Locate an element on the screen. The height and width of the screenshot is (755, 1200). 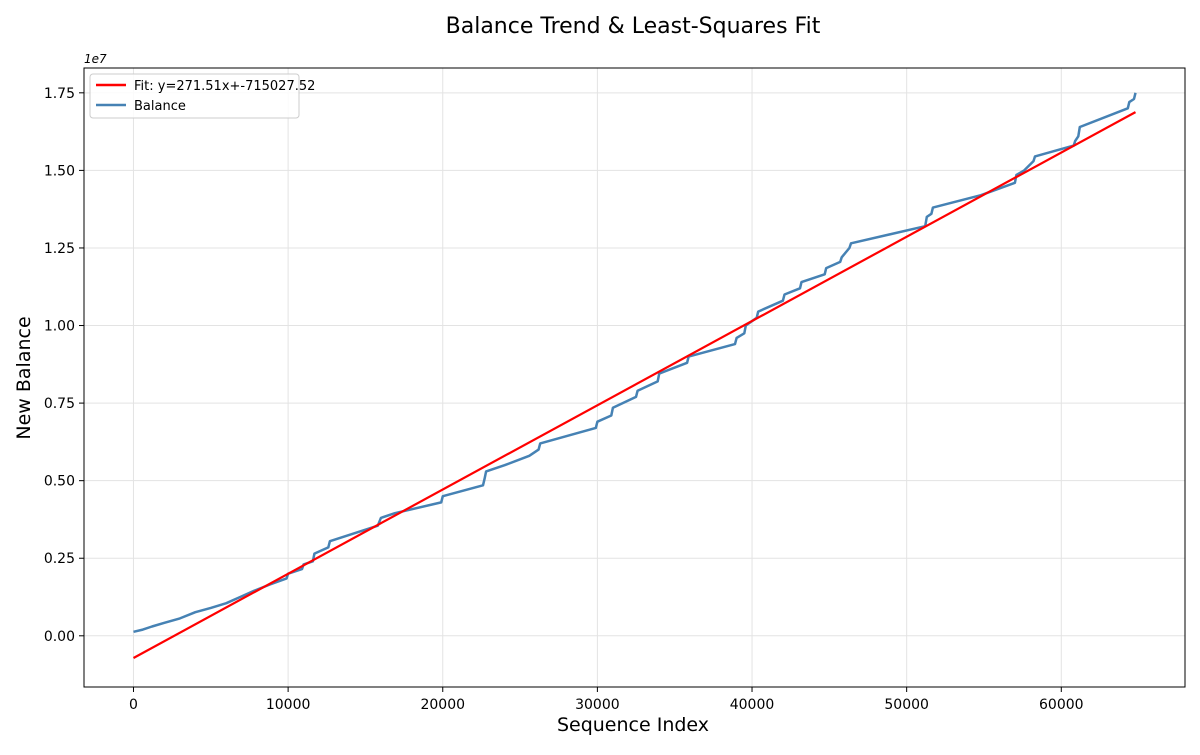
y-tick-label: 1.25 is located at coordinates (59, 249).